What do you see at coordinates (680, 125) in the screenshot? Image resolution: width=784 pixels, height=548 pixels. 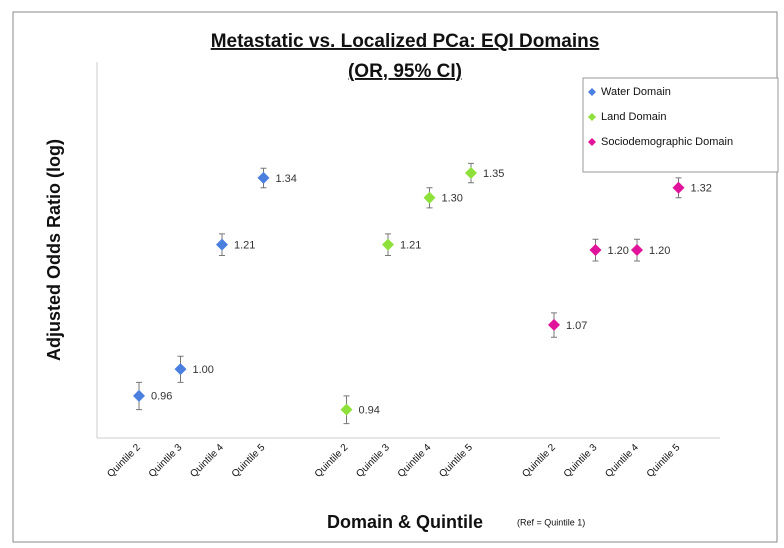 I see `legend-box` at bounding box center [680, 125].